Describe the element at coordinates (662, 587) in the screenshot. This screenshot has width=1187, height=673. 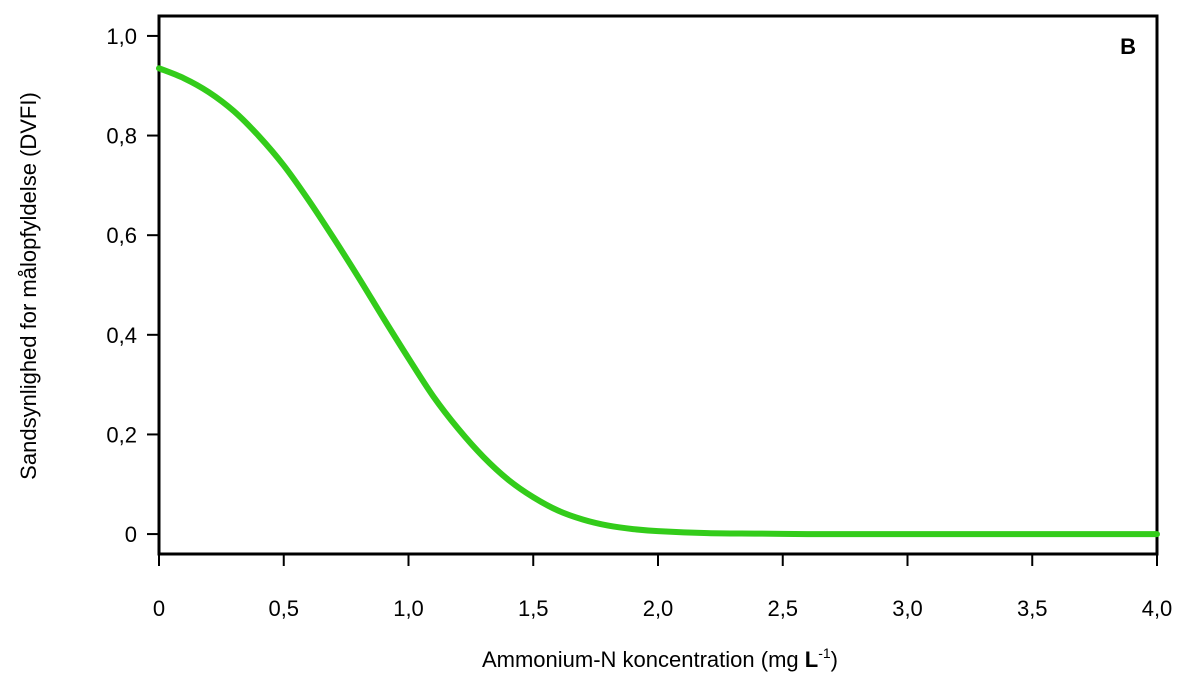
I see `x-axis-ticks: 0 0,5 1,0 1,5 2,0 2,5 3,0 3,5 4,0` at that location.